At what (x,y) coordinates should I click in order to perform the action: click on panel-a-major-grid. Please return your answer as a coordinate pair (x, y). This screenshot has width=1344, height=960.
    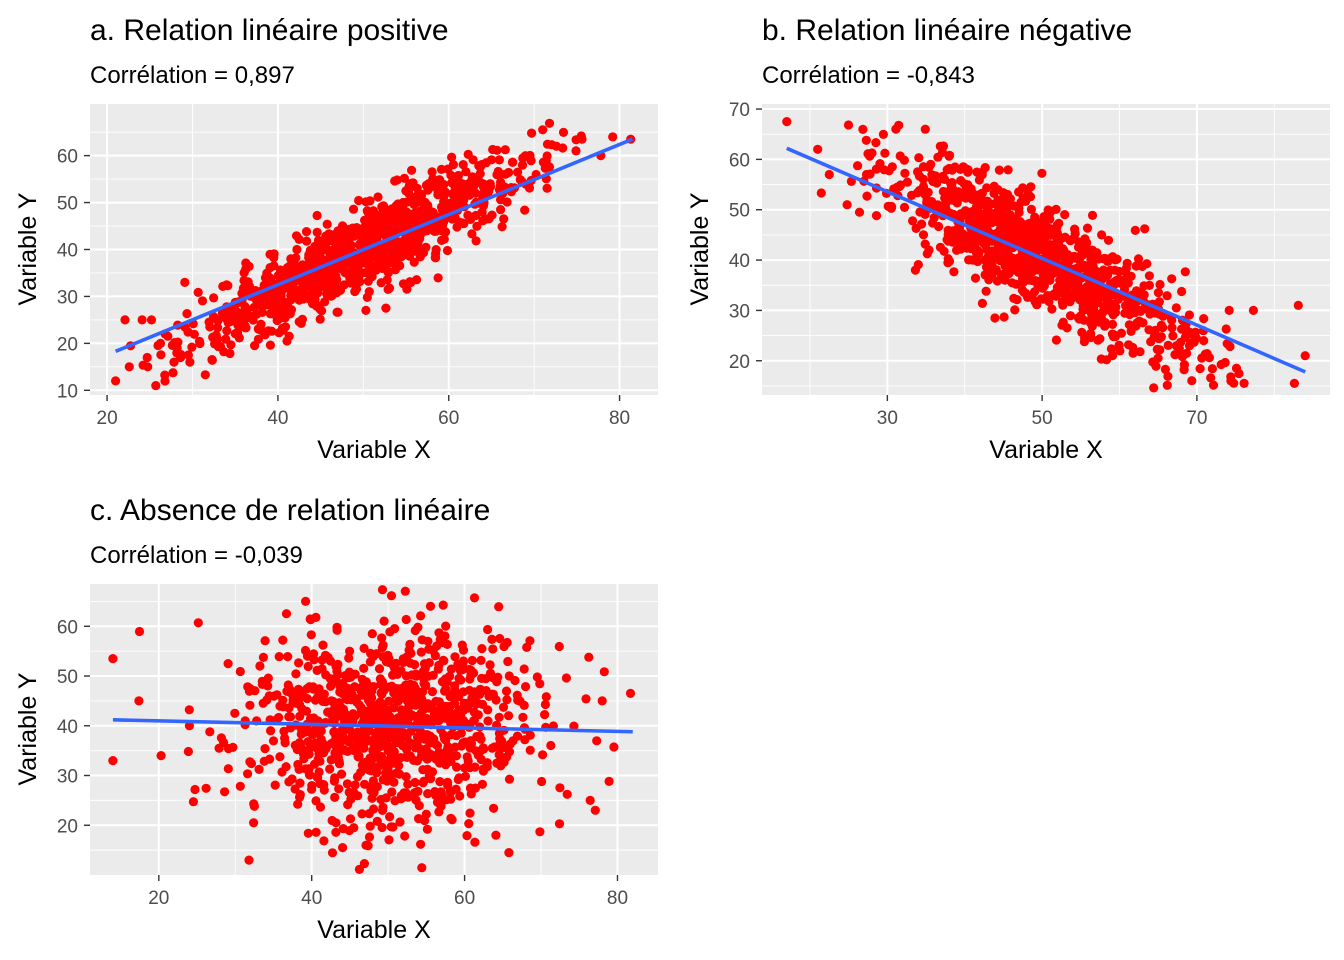
    Looking at the image, I should click on (374, 249).